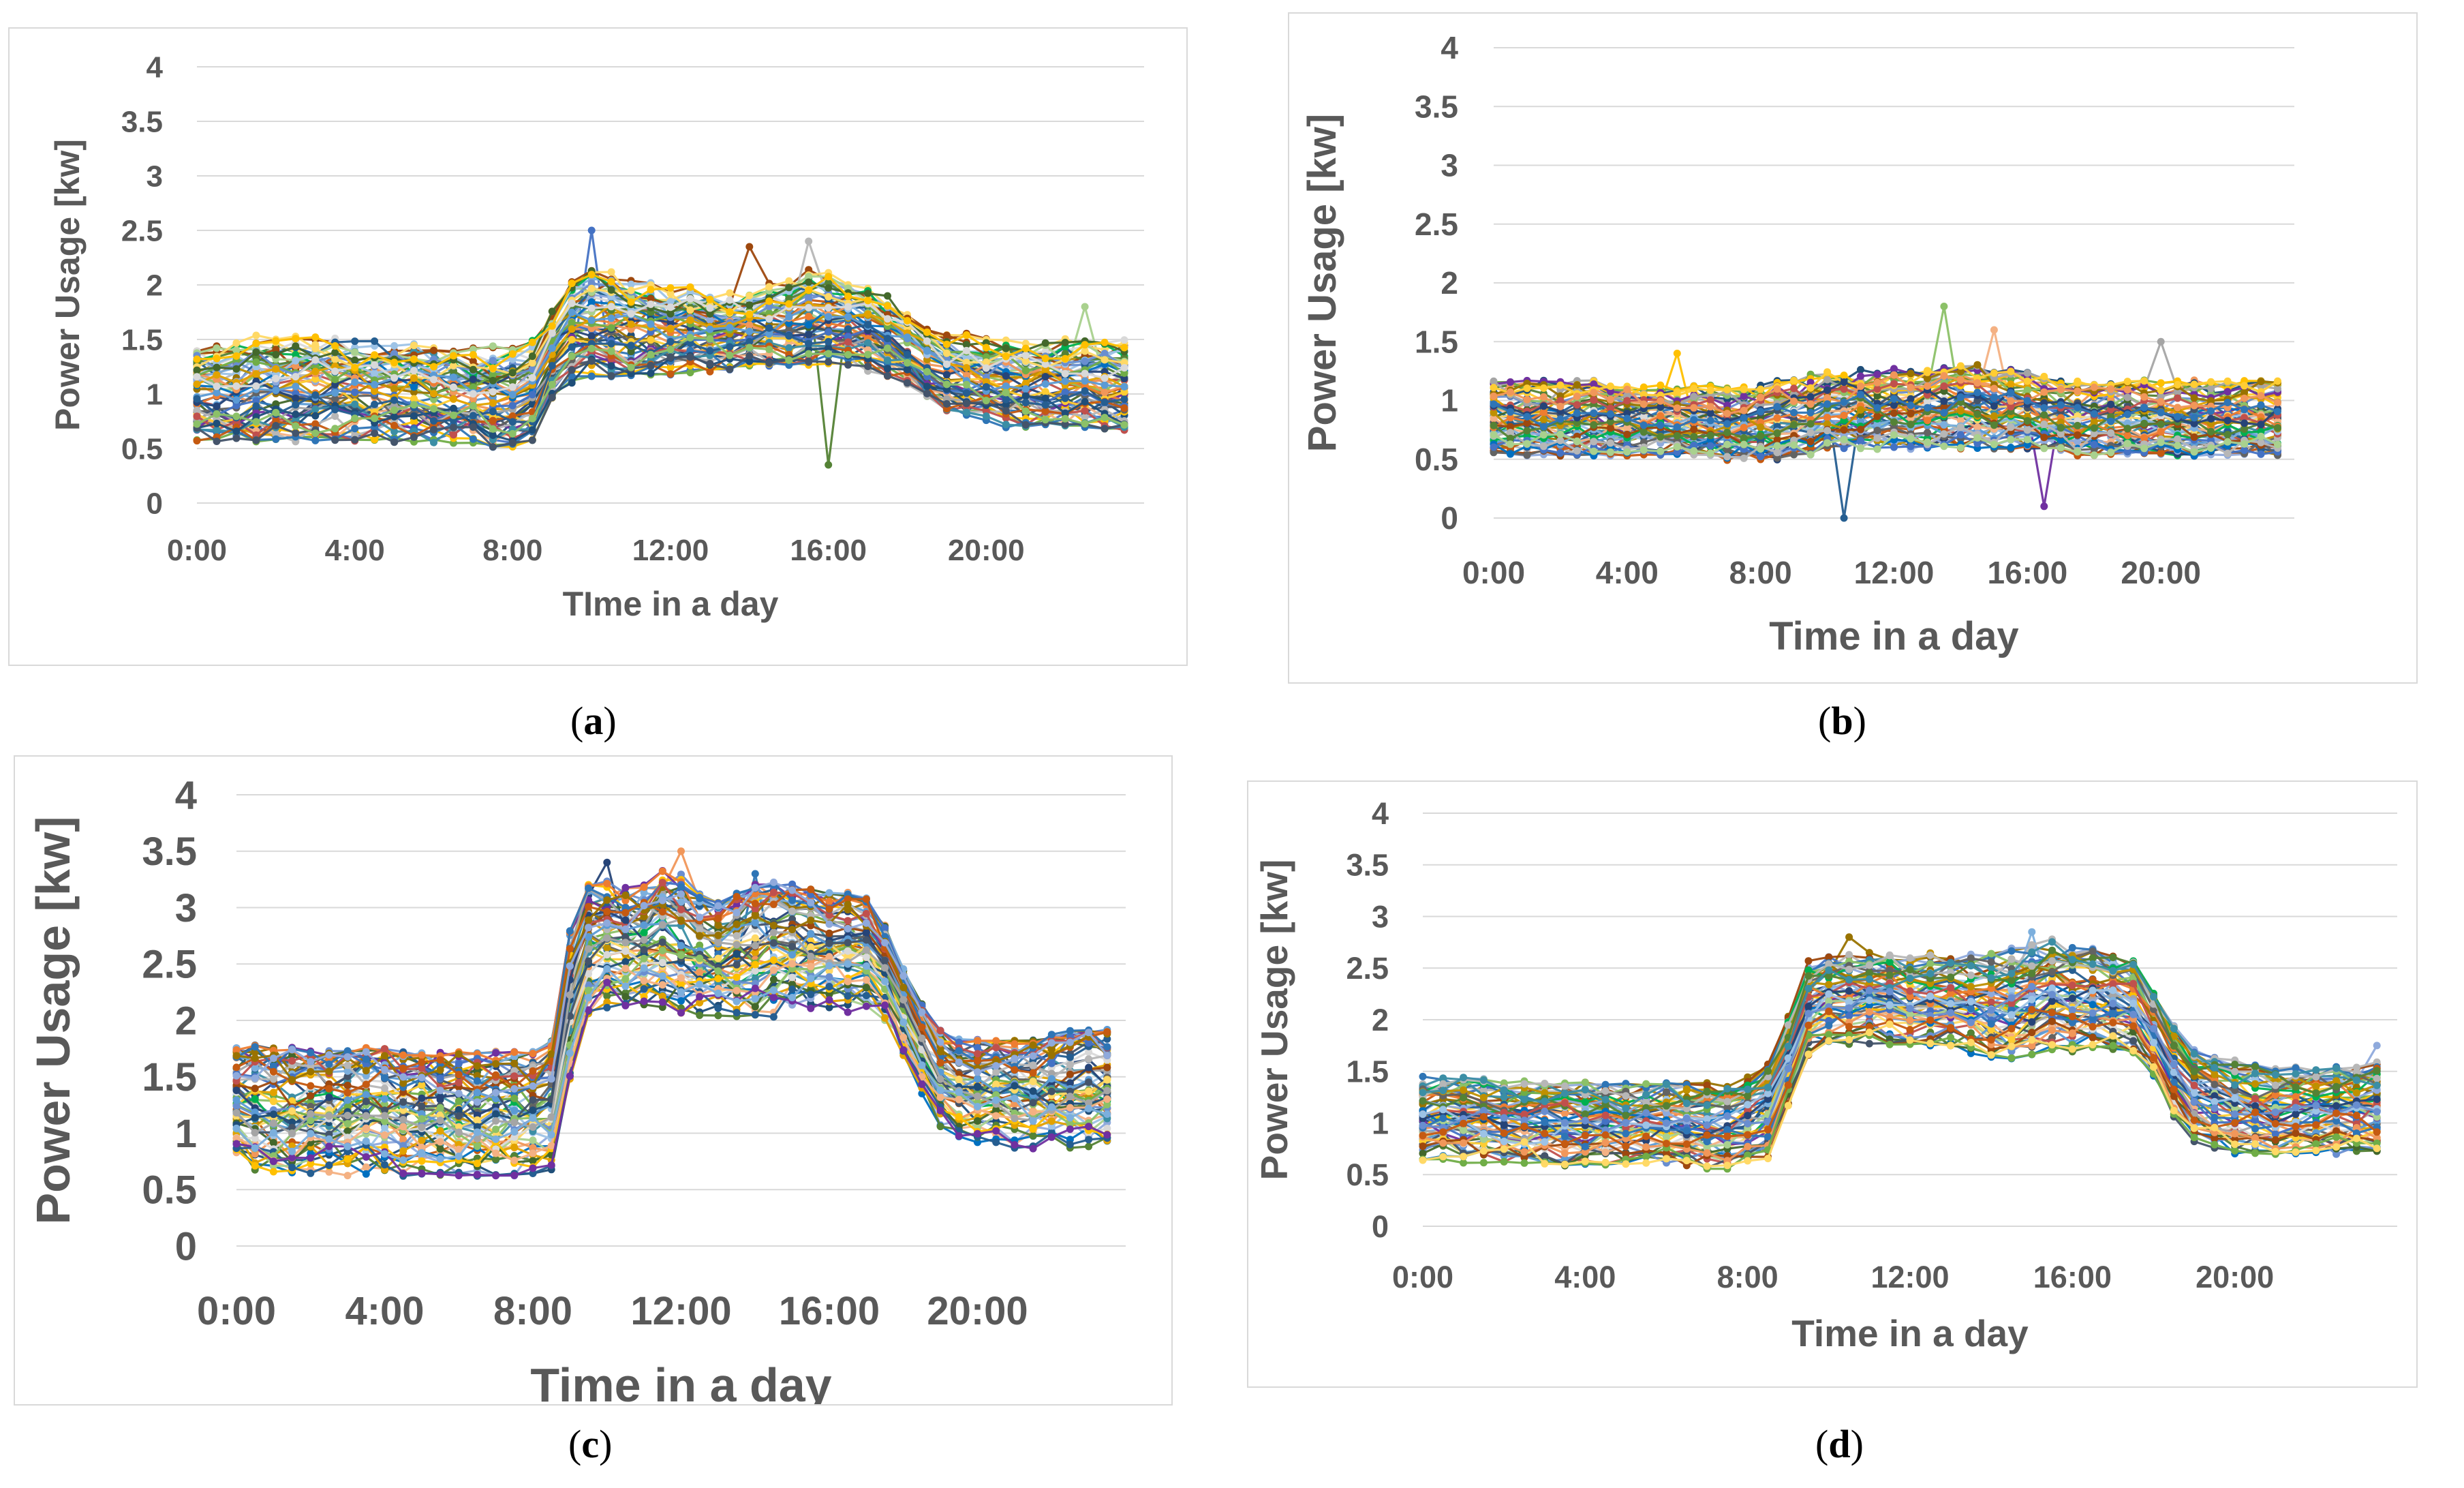  What do you see at coordinates (355, 550) in the screenshot?
I see `x-tick-label: 4:00` at bounding box center [355, 550].